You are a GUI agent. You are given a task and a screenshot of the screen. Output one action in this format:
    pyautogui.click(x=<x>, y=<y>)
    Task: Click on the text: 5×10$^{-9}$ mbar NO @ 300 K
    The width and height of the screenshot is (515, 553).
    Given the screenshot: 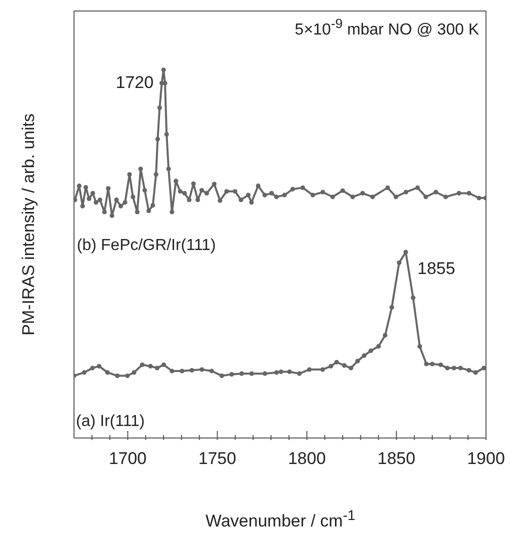 What is the action you would take?
    pyautogui.click(x=386, y=28)
    